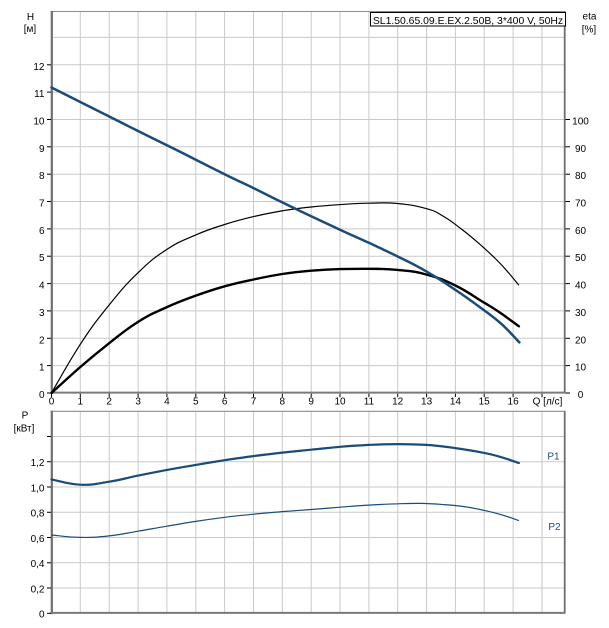  I want to click on svg-text: 1,2, so click(38, 463).